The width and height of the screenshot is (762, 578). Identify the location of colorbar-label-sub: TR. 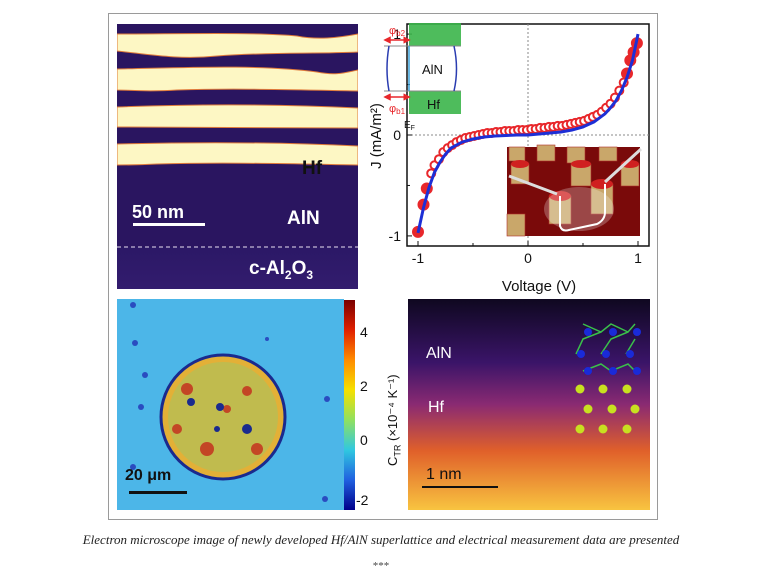
(397, 450).